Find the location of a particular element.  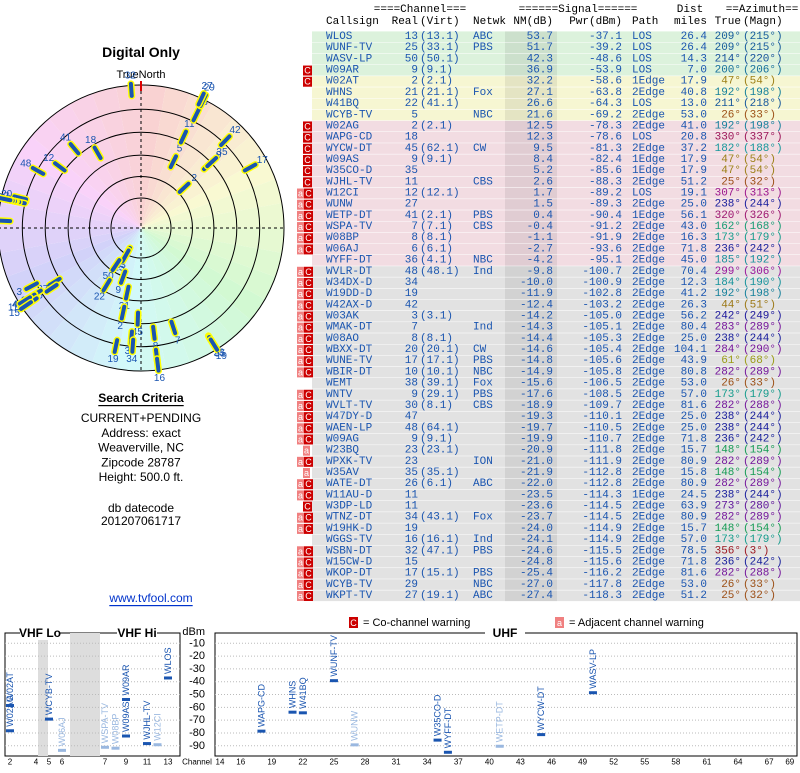

x-tick-label: 11 is located at coordinates (147, 762).